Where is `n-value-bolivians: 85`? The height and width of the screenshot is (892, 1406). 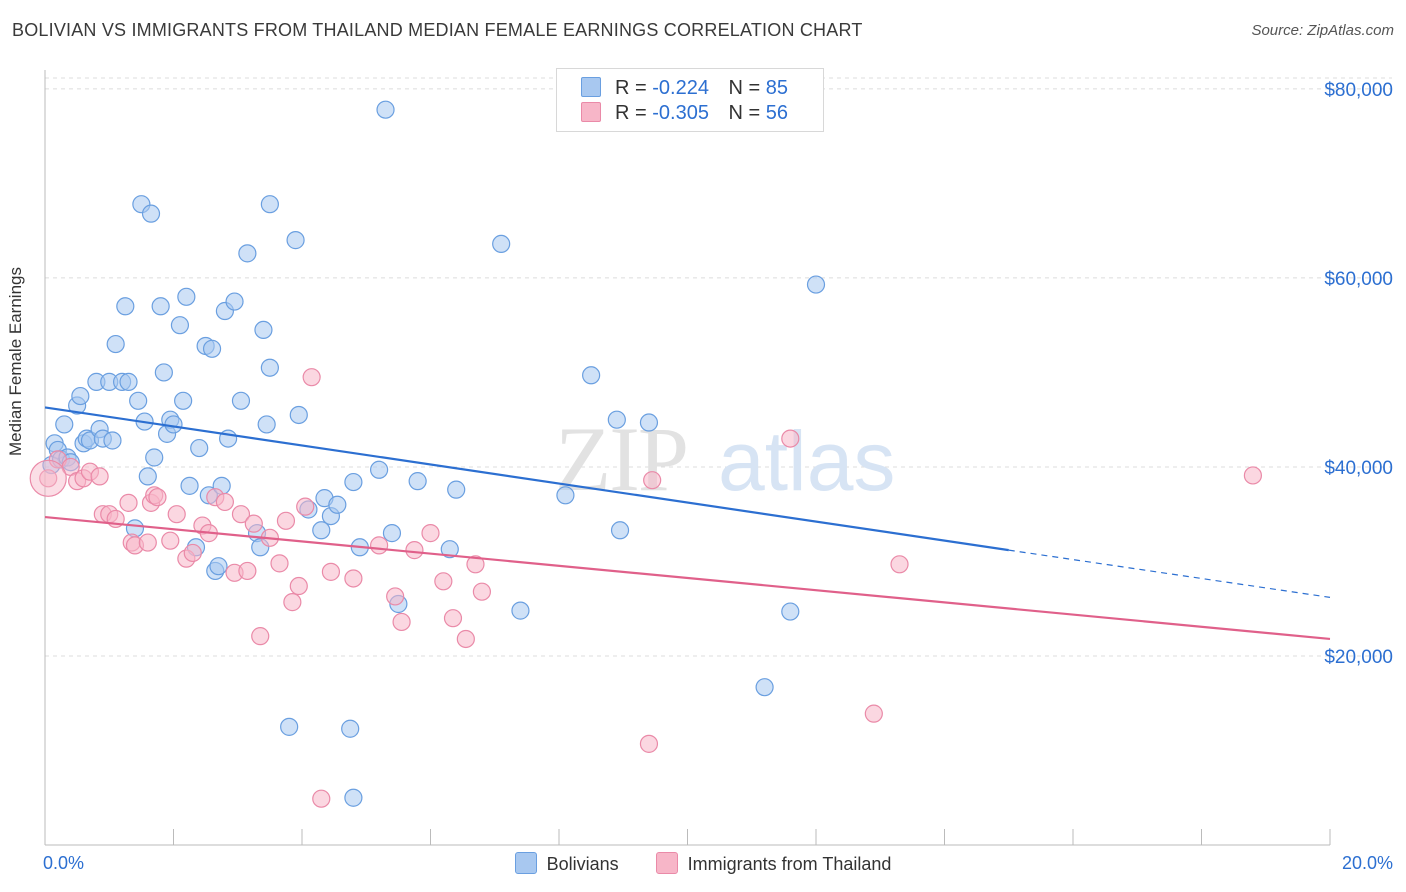 n-value-bolivians: 85 is located at coordinates (777, 88).